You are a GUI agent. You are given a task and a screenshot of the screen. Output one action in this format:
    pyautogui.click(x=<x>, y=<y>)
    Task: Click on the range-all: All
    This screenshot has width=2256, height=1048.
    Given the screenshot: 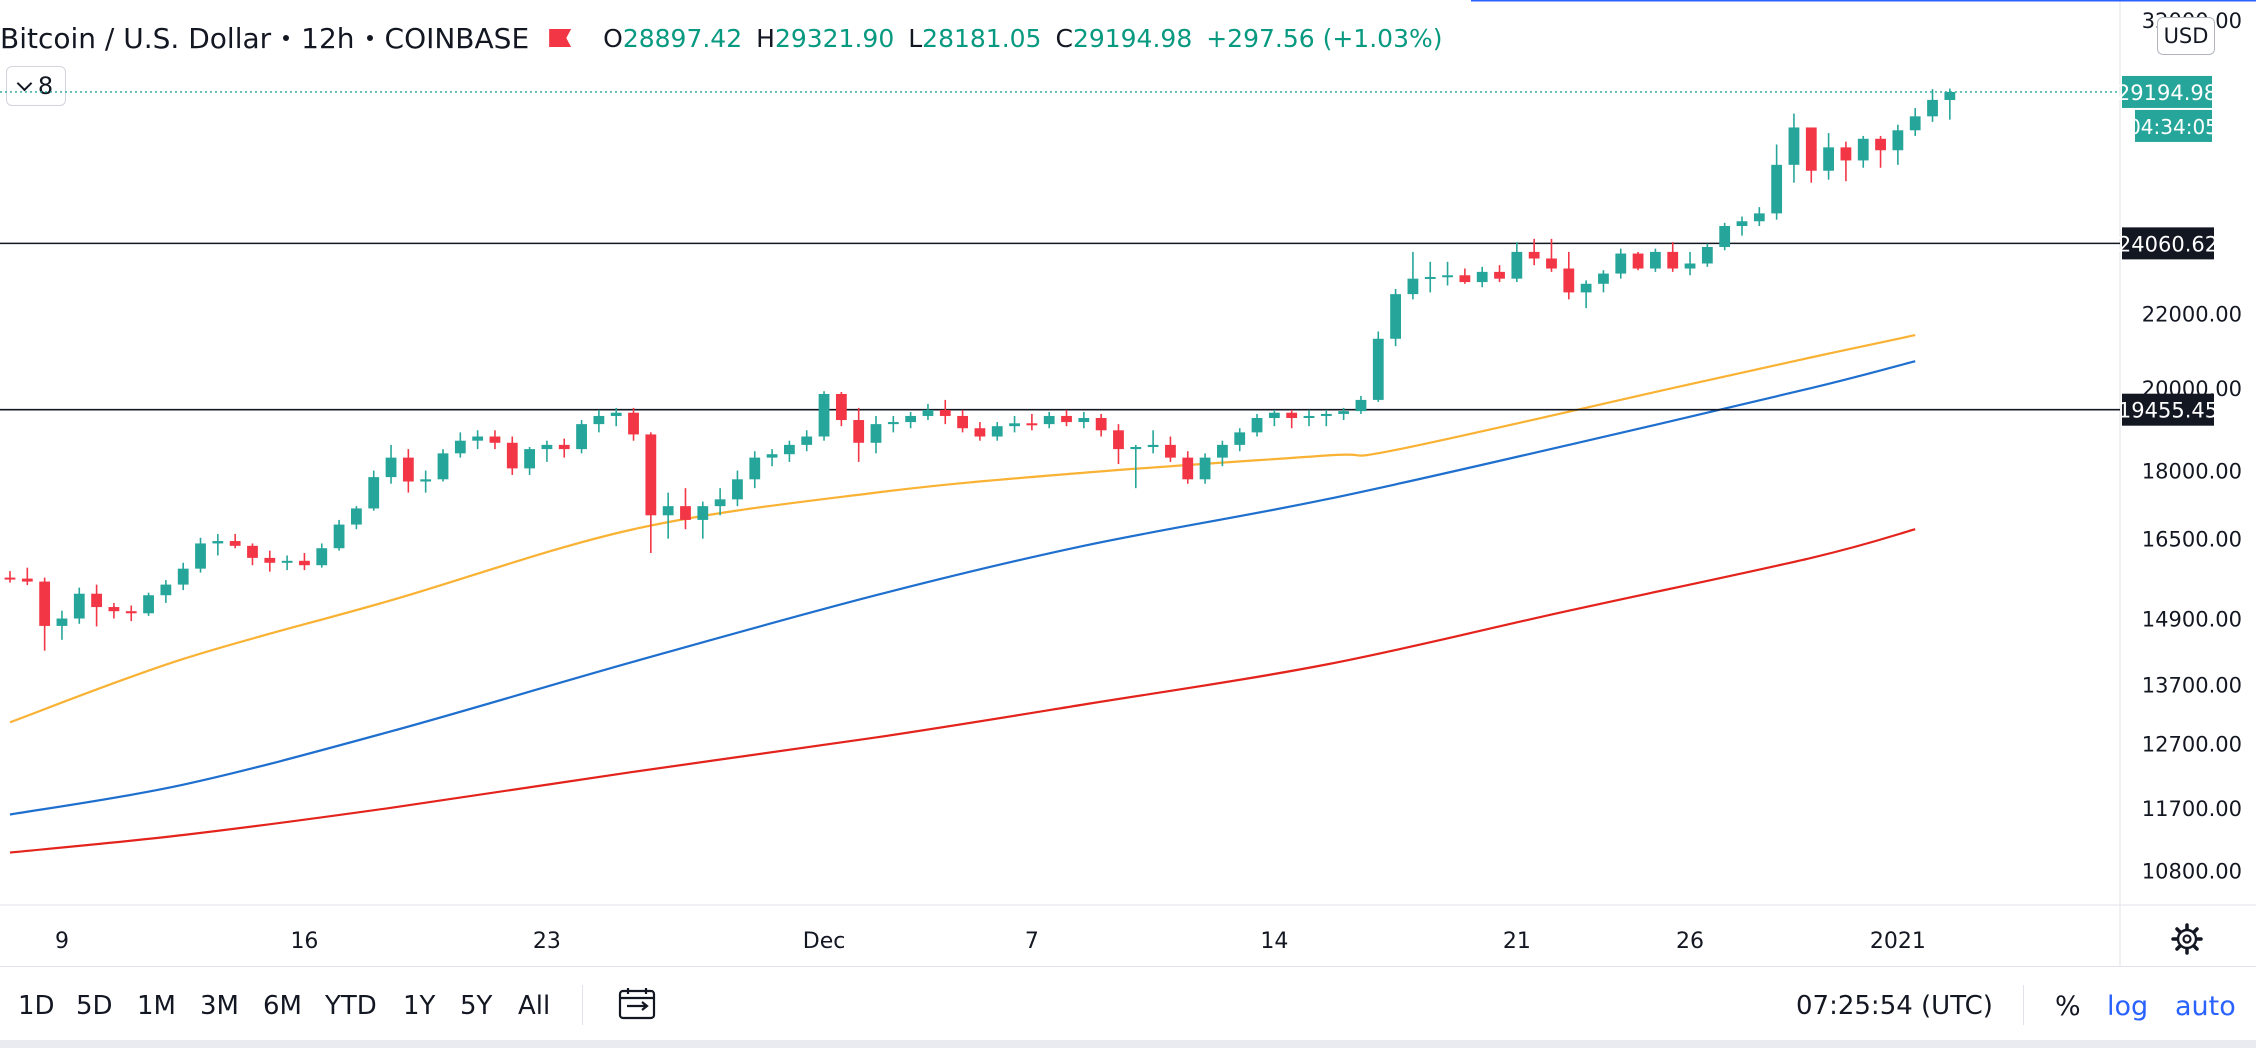 What is the action you would take?
    pyautogui.click(x=534, y=1006)
    